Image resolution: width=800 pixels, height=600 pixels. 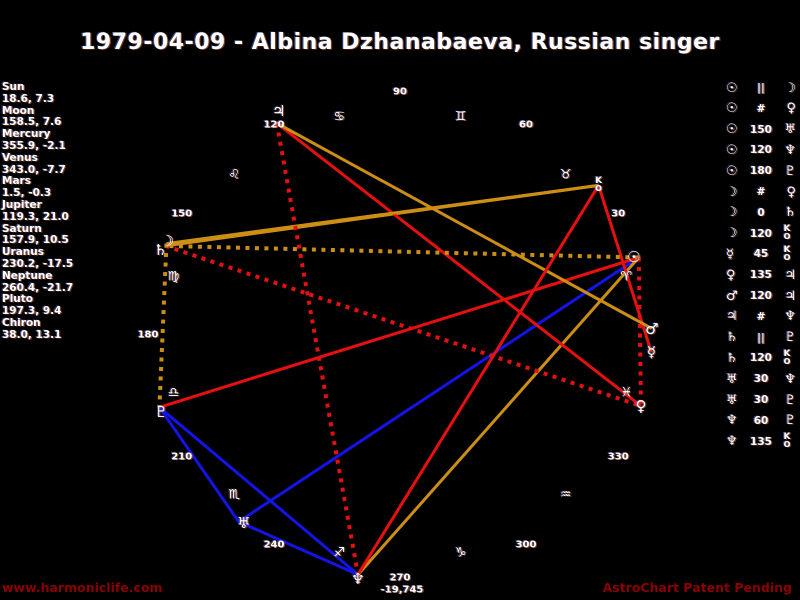 I want to click on zodiac-sign-taurus-icon: ♉, so click(x=565, y=175).